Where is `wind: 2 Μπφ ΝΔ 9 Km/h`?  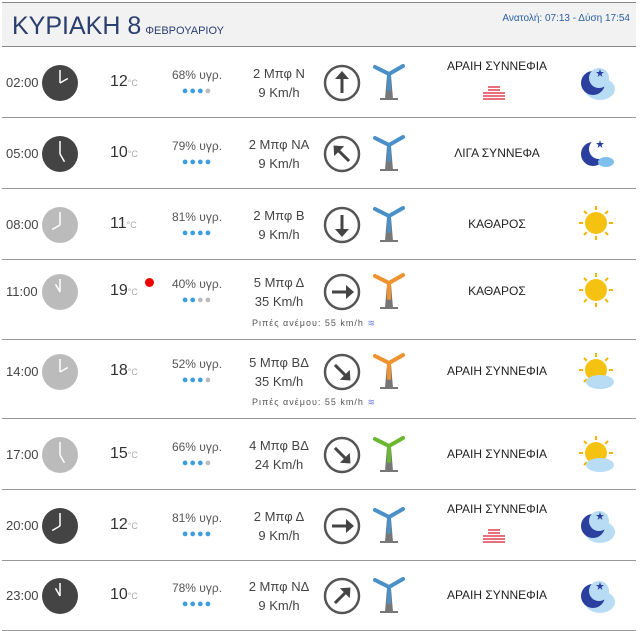
wind: 2 Μπφ ΝΔ 9 Km/h is located at coordinates (279, 596).